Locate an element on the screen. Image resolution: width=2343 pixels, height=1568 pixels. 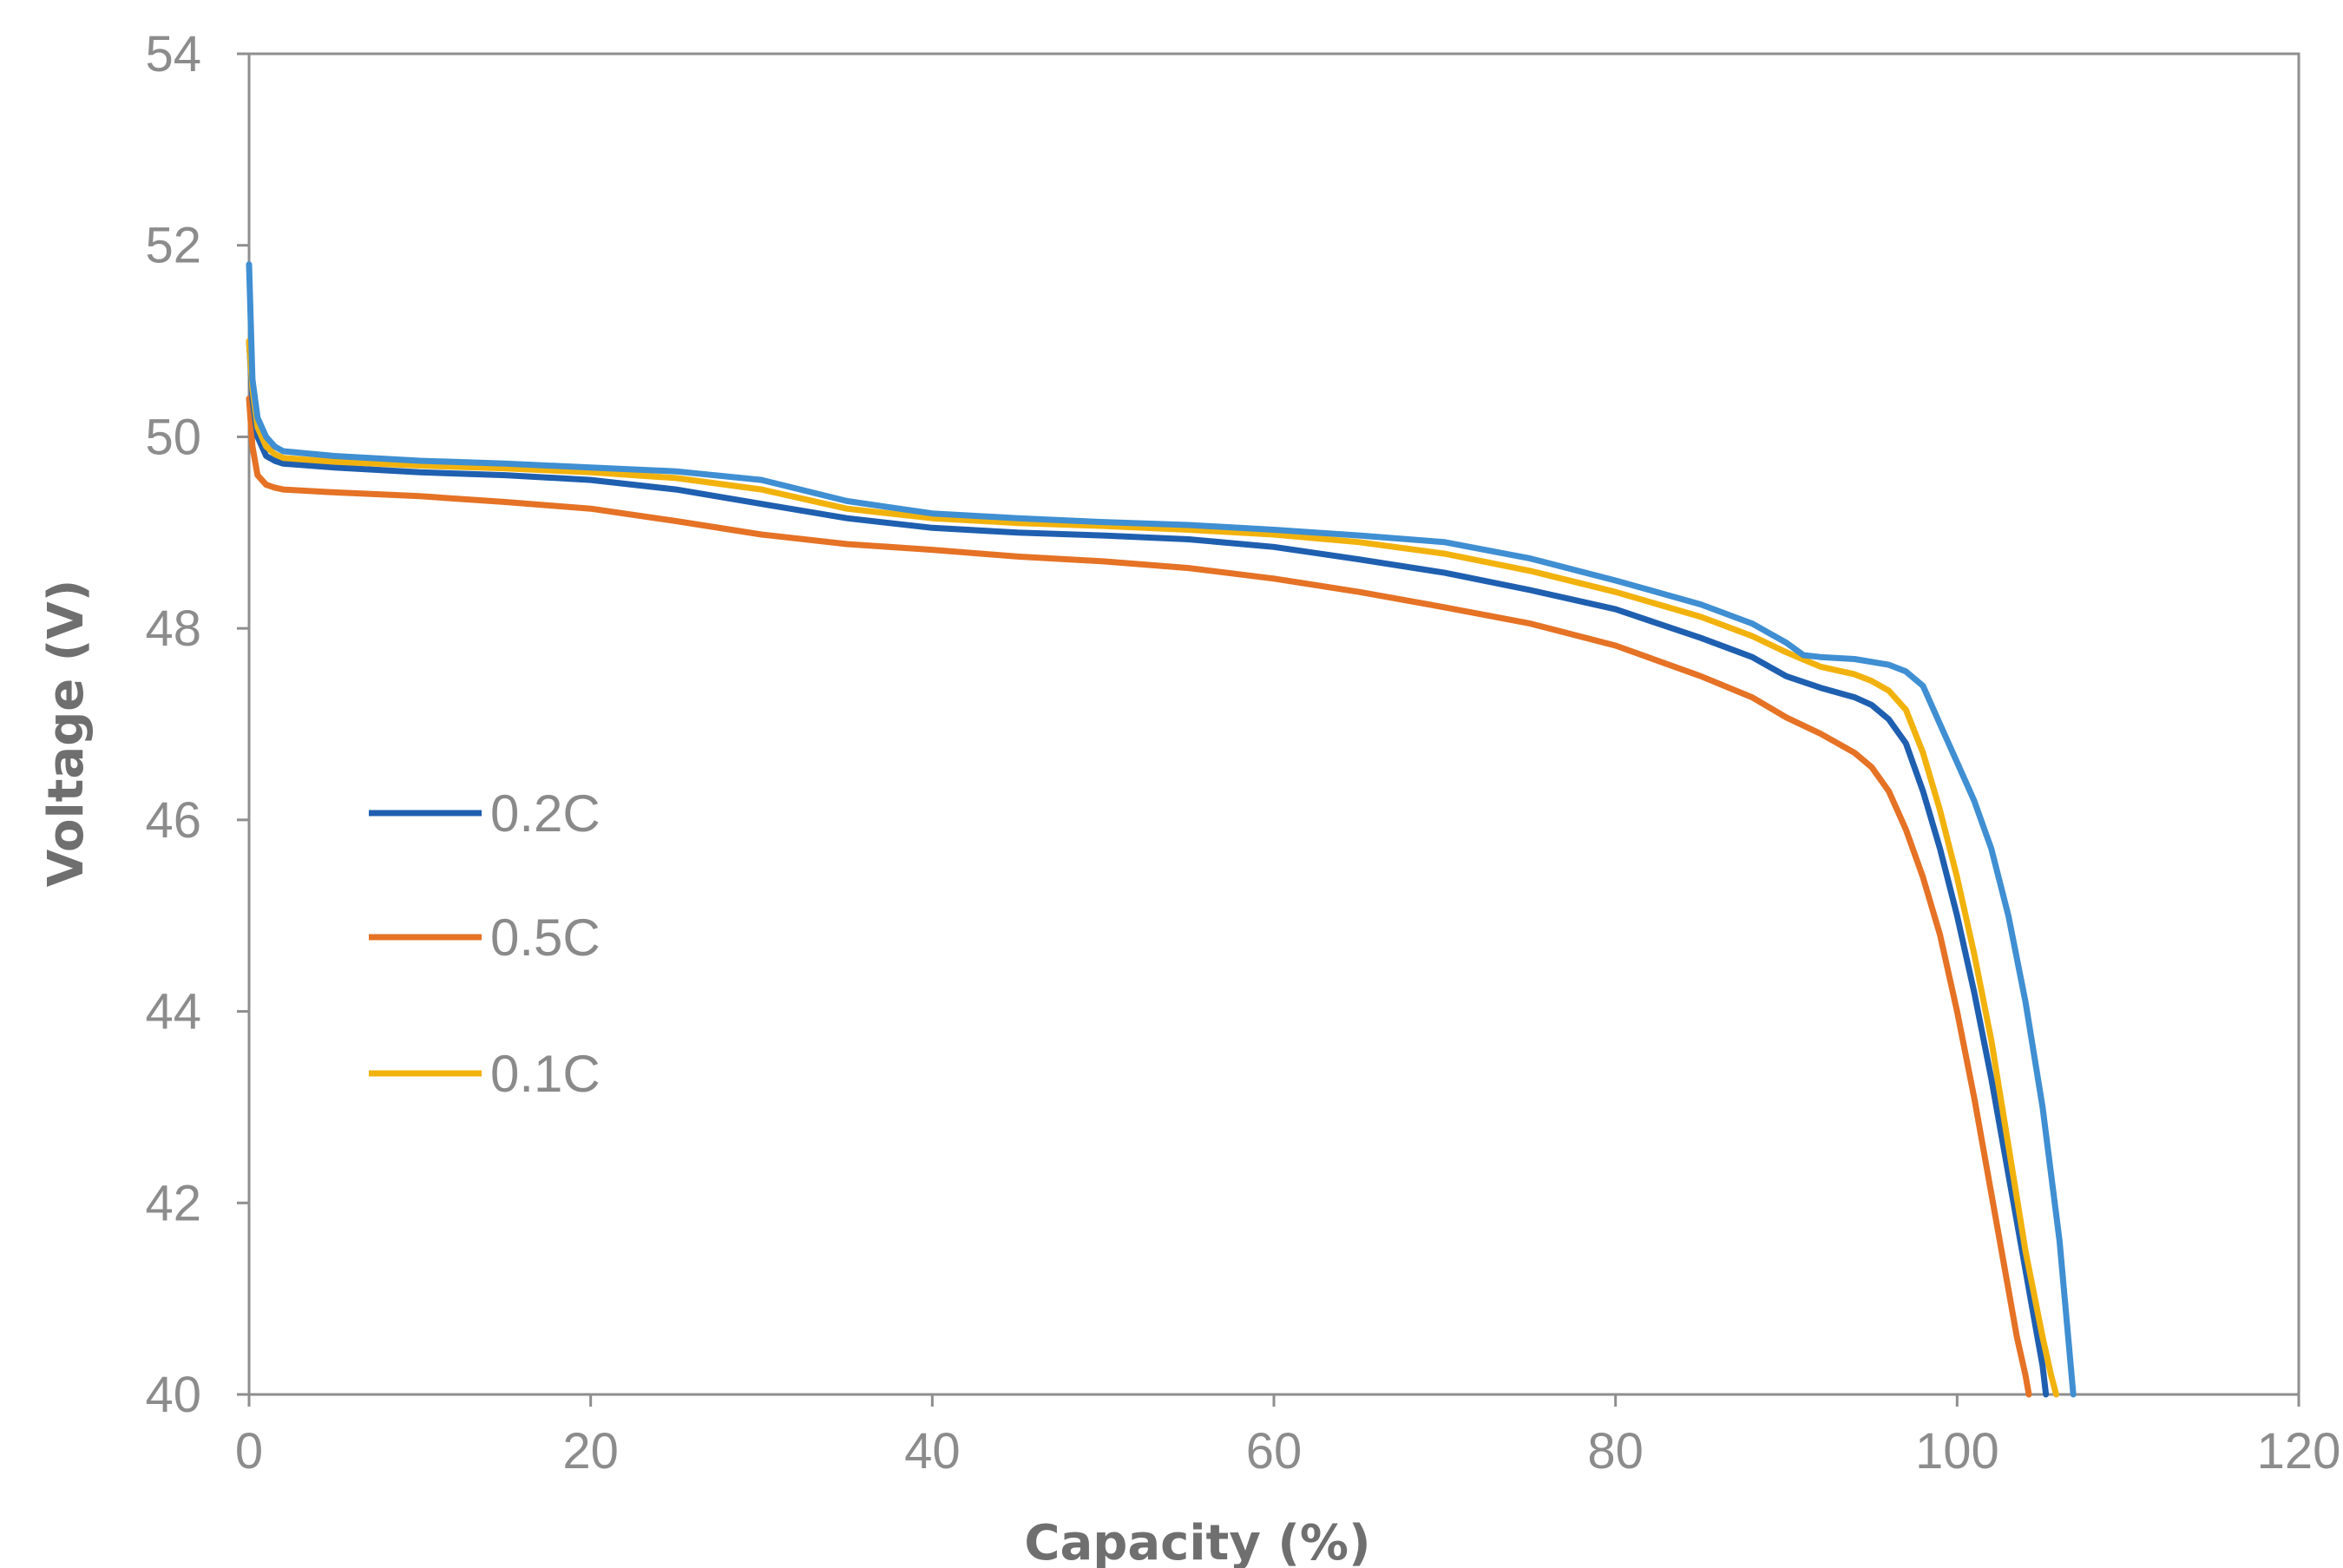
y-tick-label: 48 is located at coordinates (173, 628).